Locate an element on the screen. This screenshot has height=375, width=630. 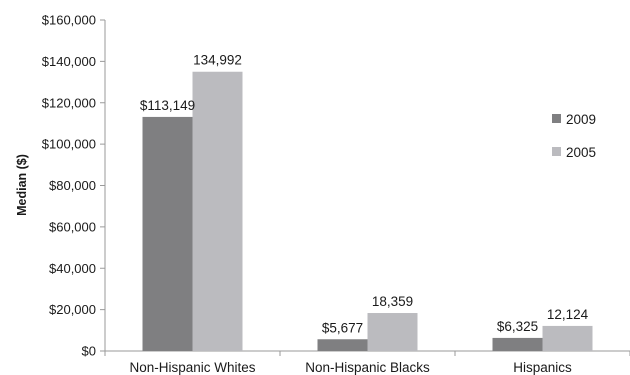
y-tick-label: $0 is located at coordinates (89, 351).